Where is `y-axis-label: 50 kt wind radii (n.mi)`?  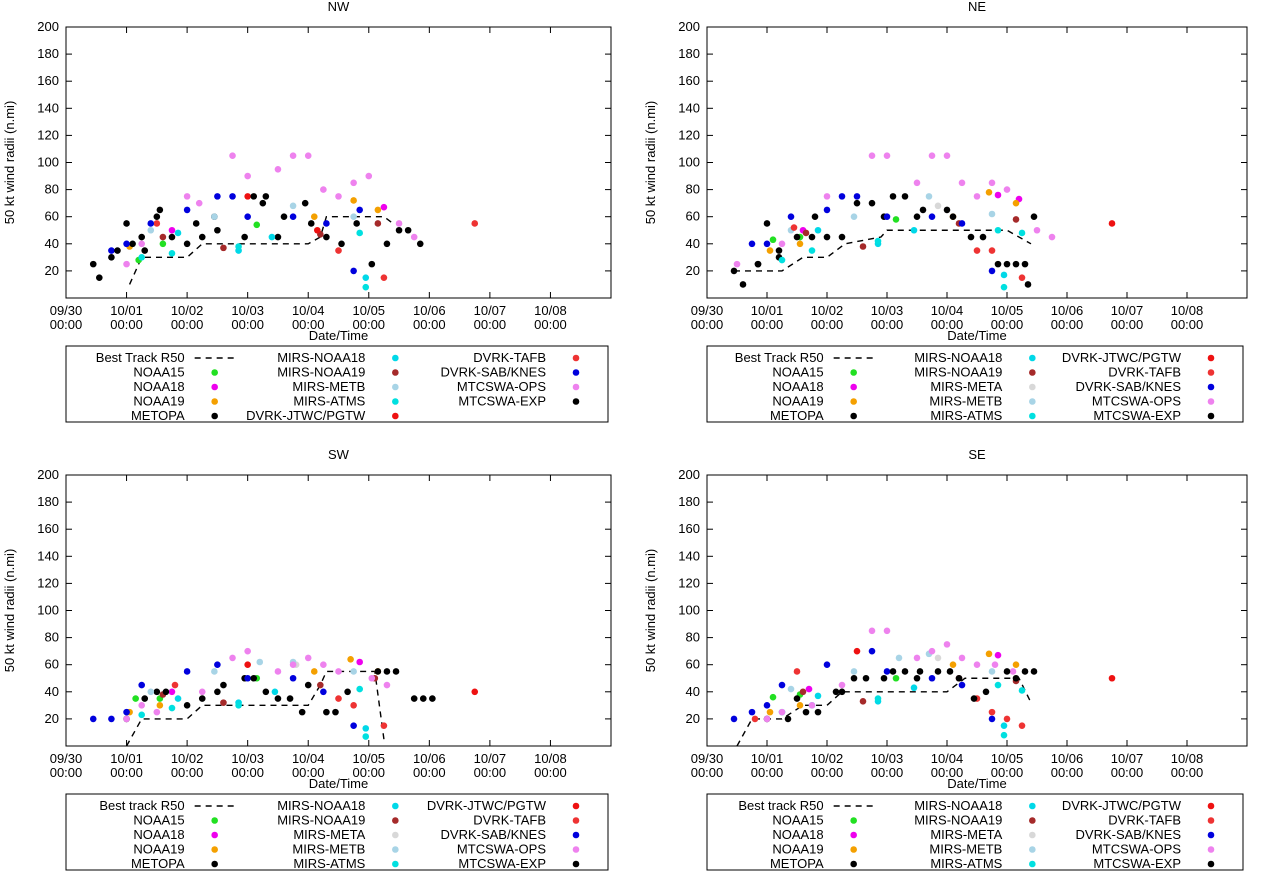 y-axis-label: 50 kt wind radii (n.mi) is located at coordinates (9, 163).